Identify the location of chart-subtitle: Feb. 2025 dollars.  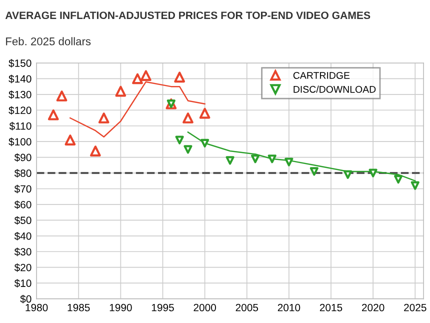
(48, 41).